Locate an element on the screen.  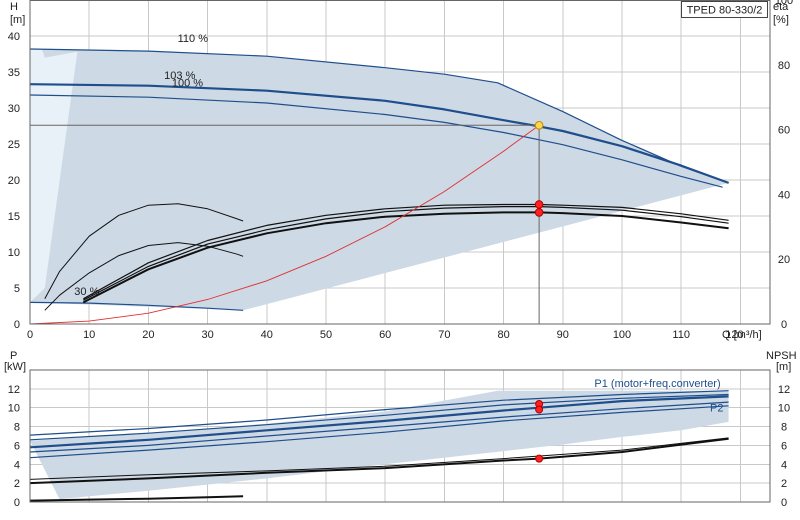
x-tick-label: 70 is located at coordinates (444, 335).